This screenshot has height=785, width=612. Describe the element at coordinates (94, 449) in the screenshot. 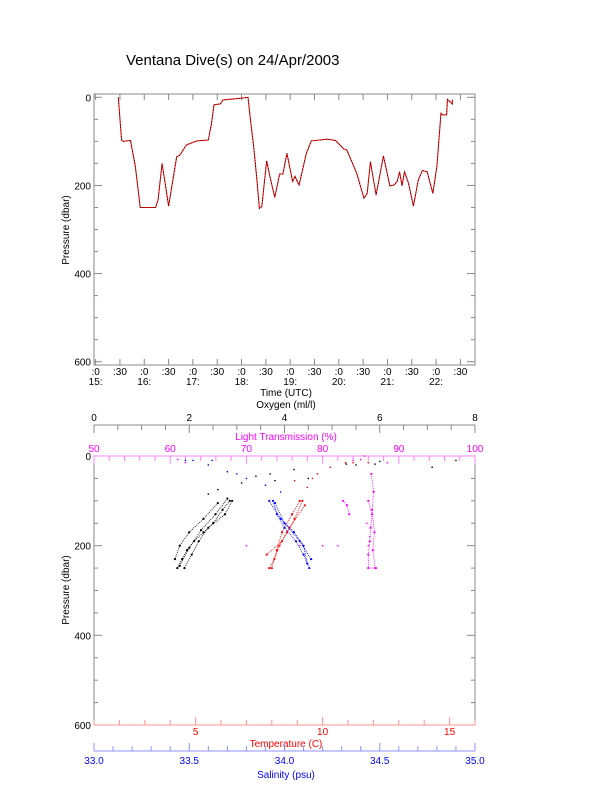

I see `light-transmission-tick-label: 50` at that location.